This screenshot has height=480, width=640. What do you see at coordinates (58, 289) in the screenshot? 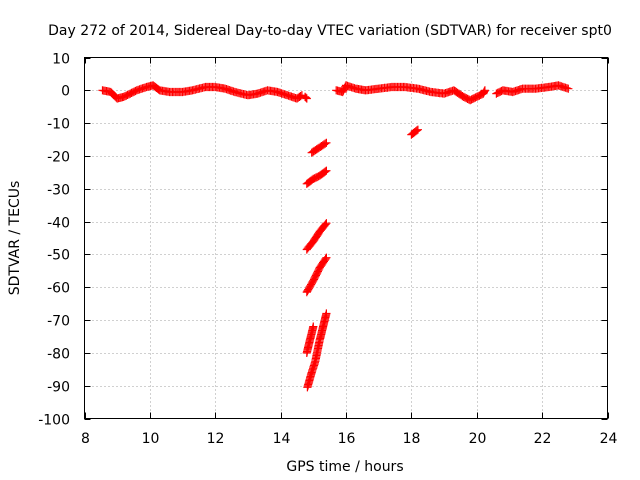
I see `y-tick-label: -60` at bounding box center [58, 289].